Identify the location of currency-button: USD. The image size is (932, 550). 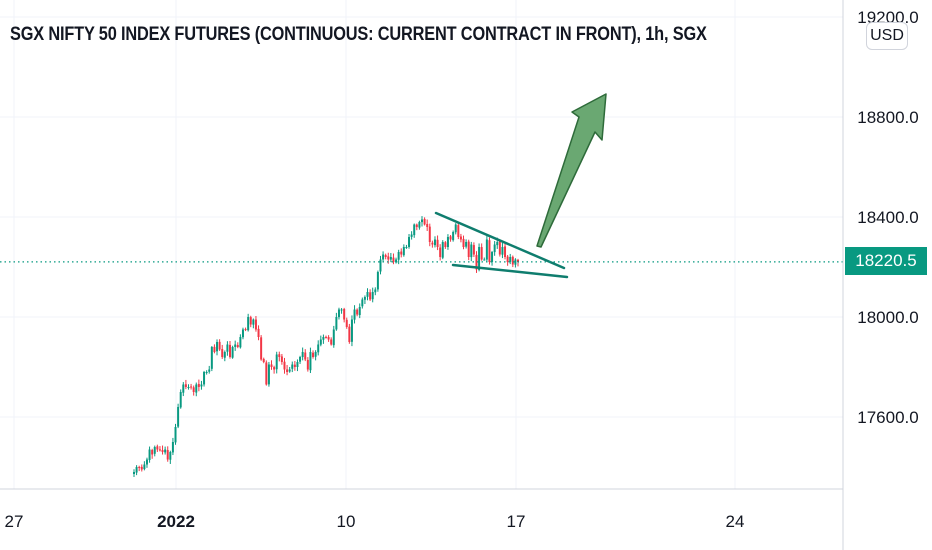
(887, 36).